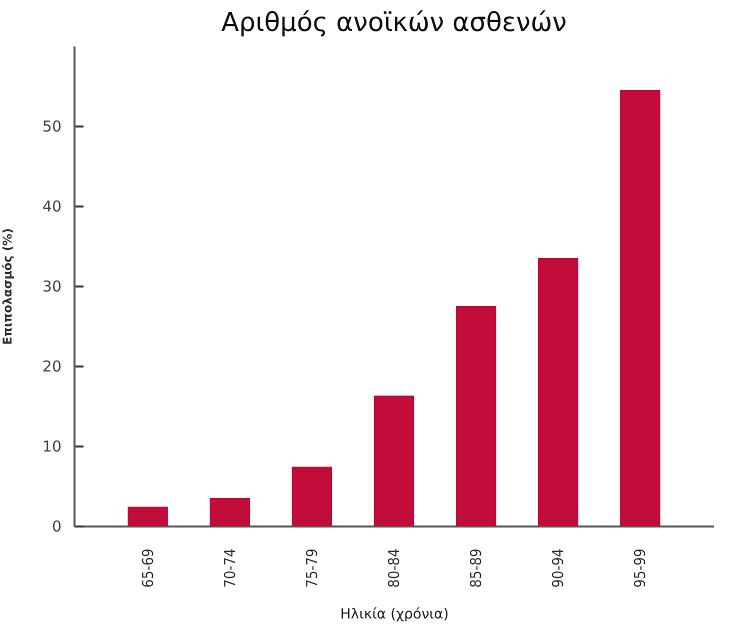  I want to click on x-tick-label: 75-79, so click(311, 568).